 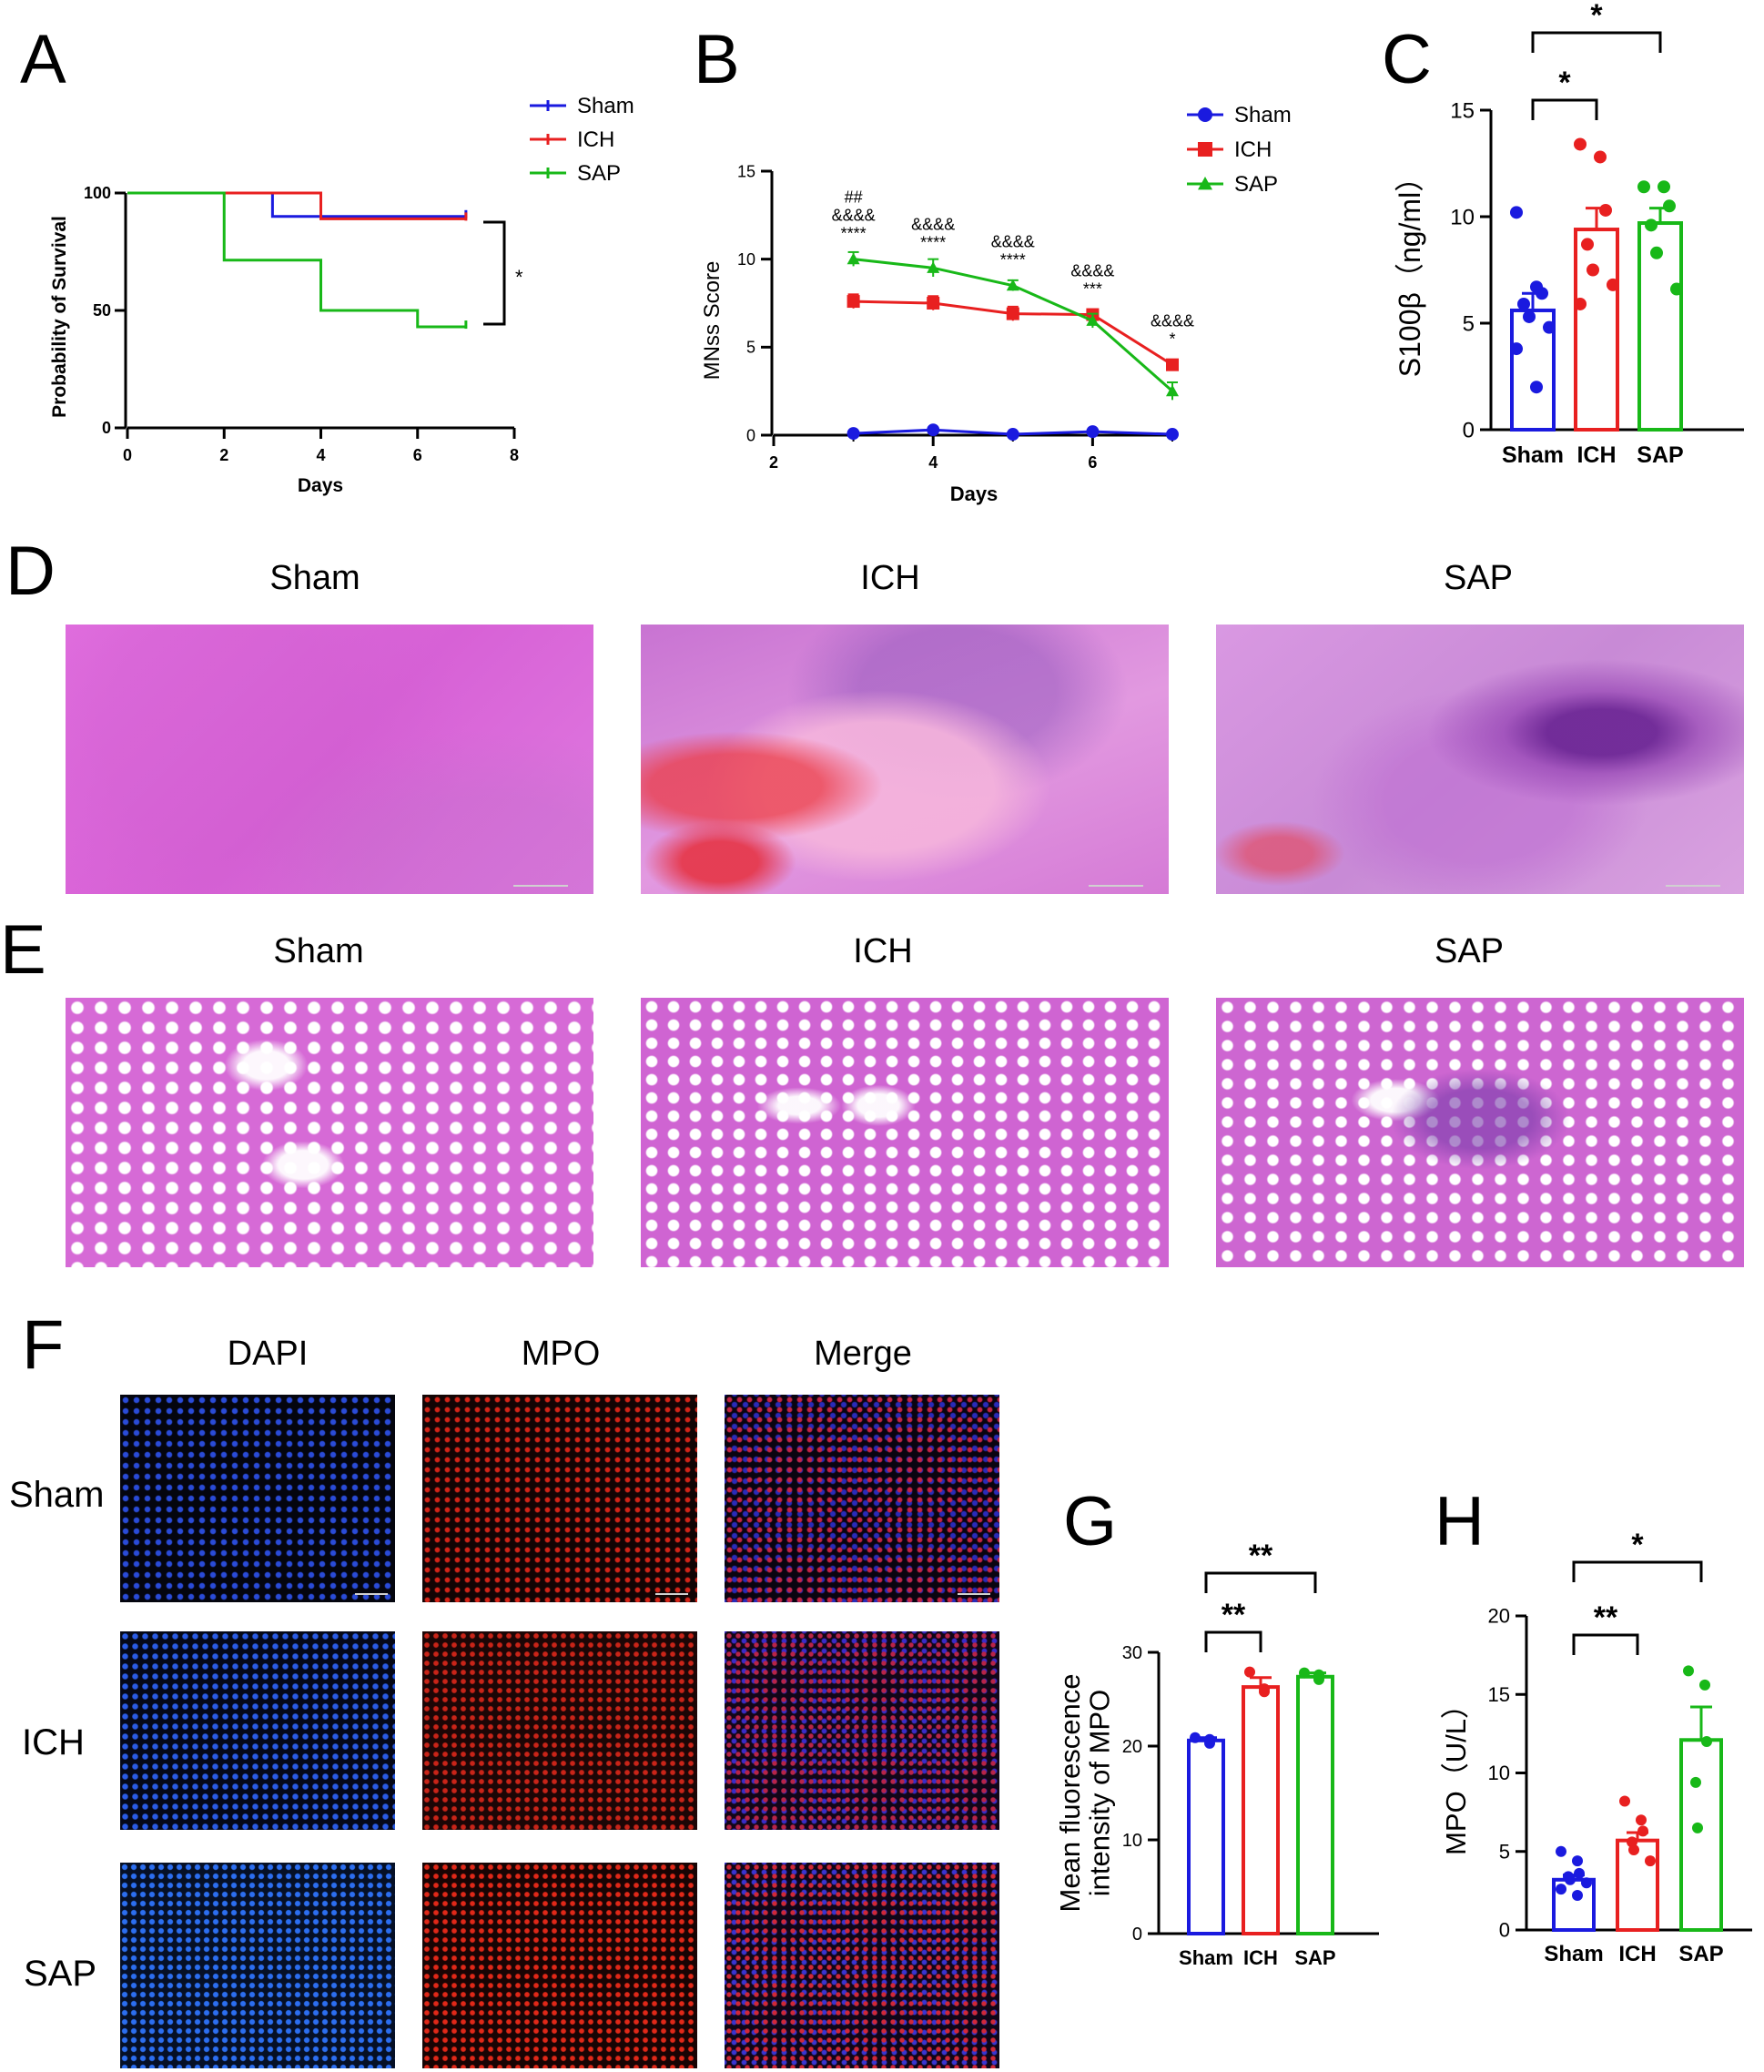 What do you see at coordinates (57, 1495) in the screenshot?
I see `panel-f-row-sham: Sham` at bounding box center [57, 1495].